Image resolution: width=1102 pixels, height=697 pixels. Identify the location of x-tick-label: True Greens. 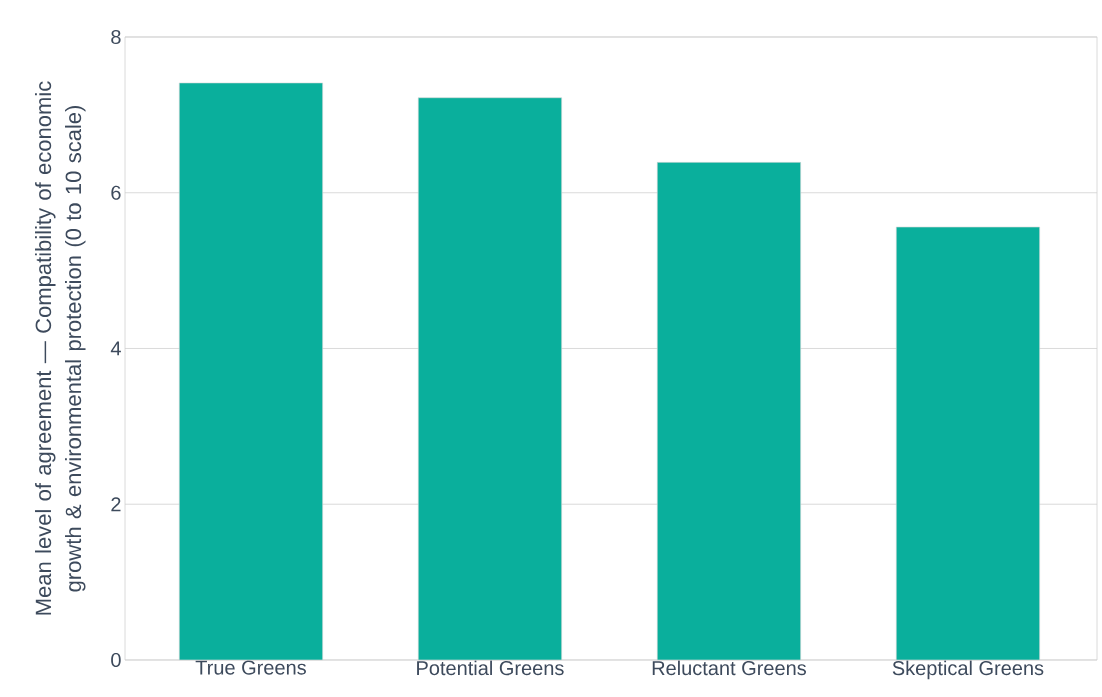
(250, 667).